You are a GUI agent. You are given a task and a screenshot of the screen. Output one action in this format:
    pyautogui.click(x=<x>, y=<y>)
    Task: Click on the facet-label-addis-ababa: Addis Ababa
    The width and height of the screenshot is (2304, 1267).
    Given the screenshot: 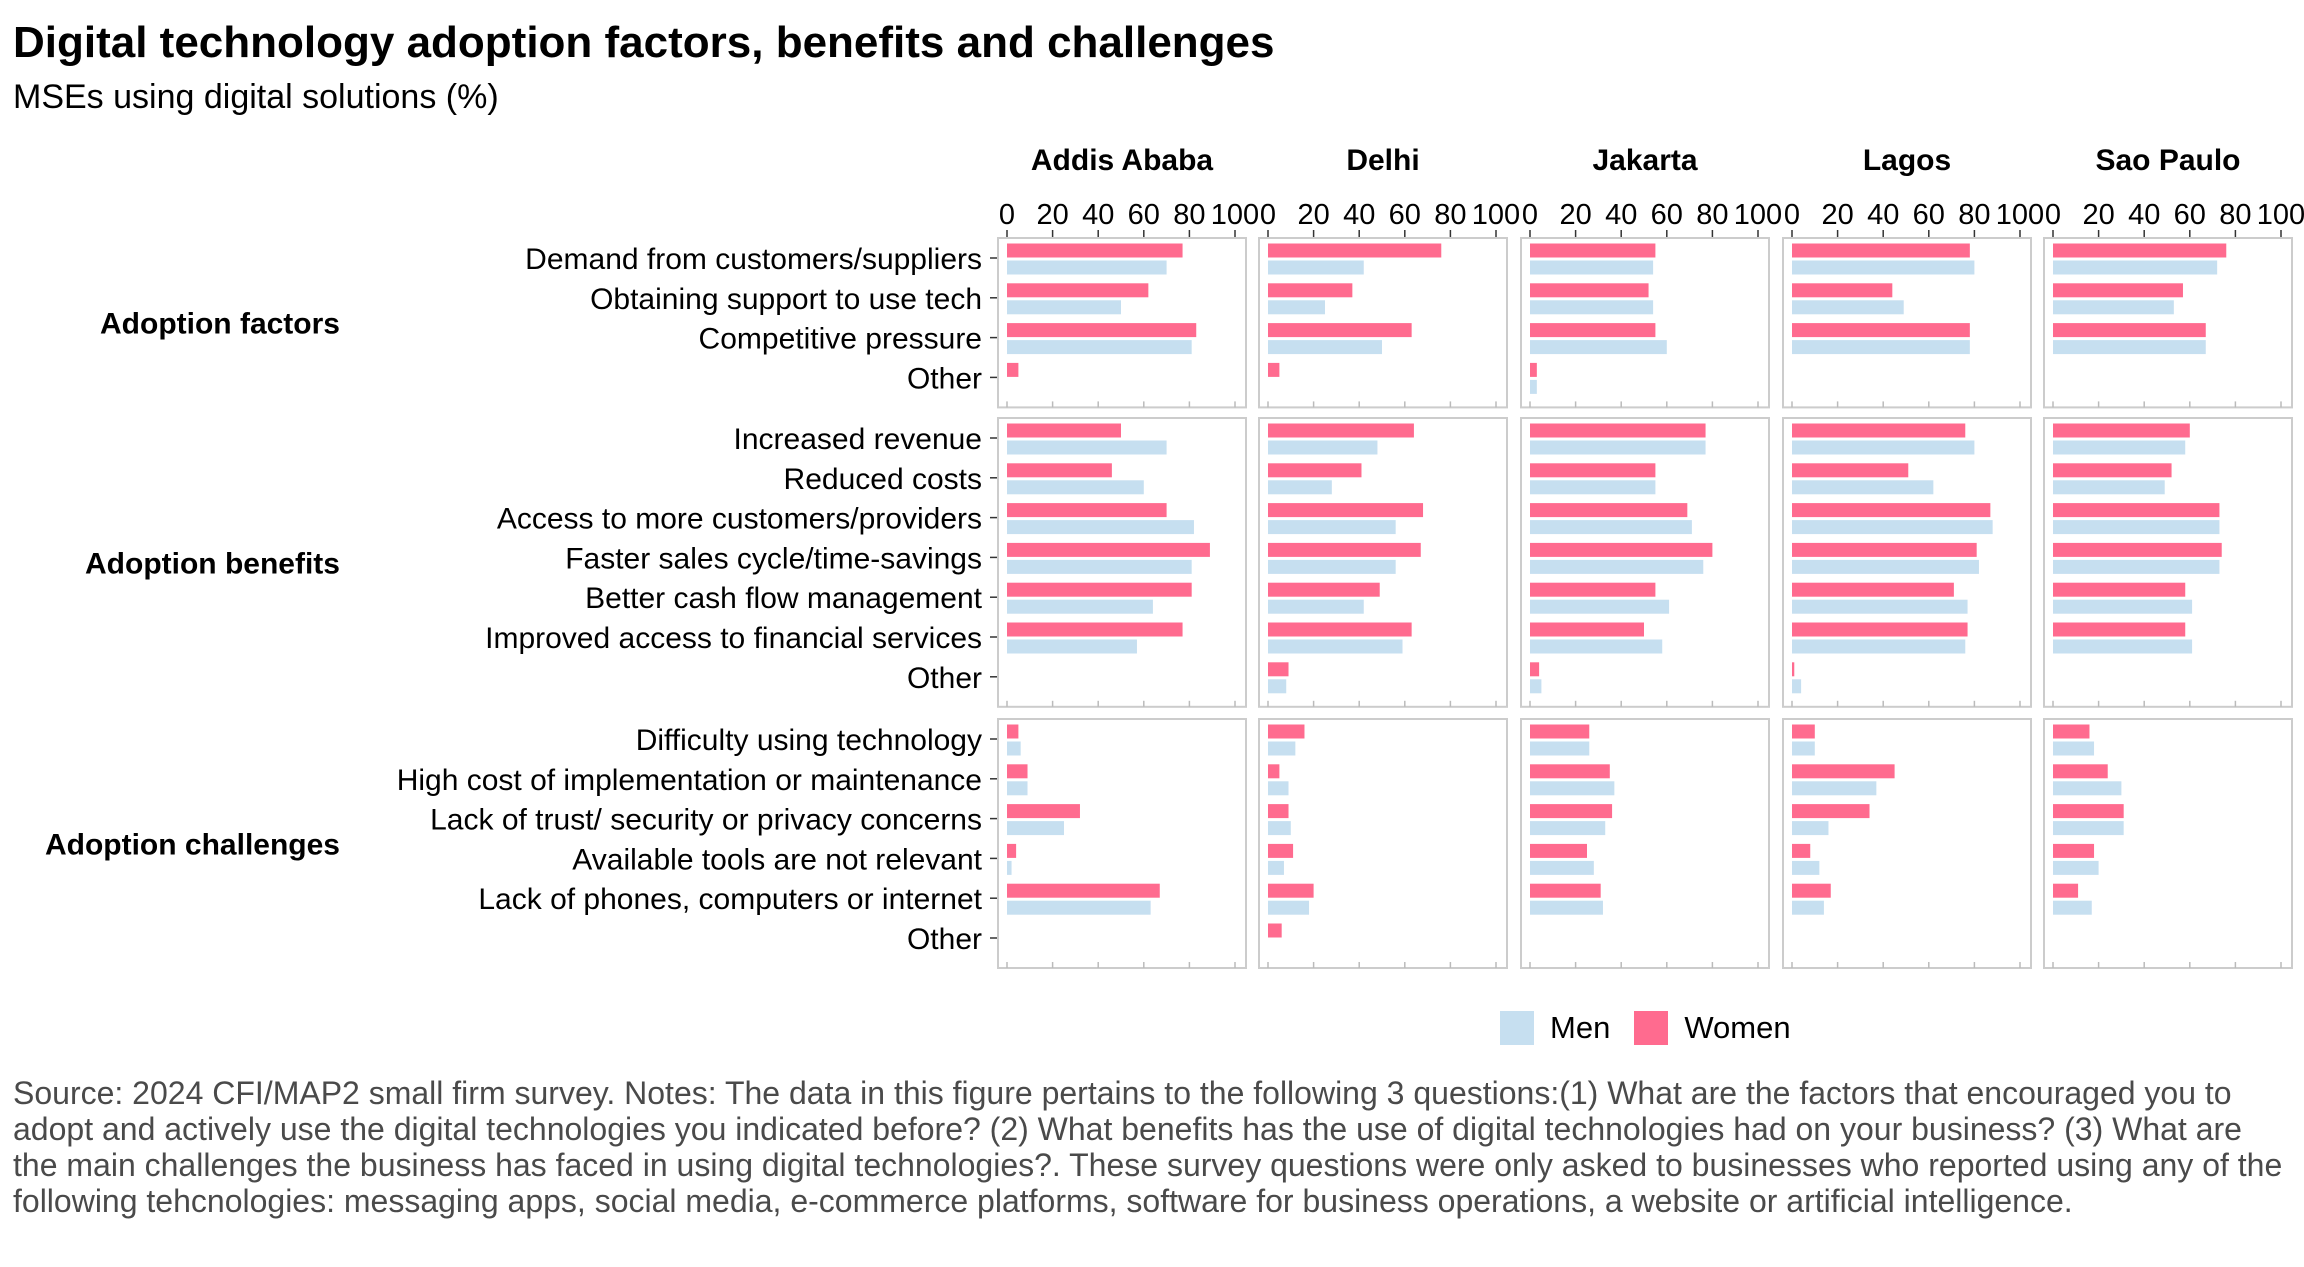 What is the action you would take?
    pyautogui.click(x=1122, y=160)
    